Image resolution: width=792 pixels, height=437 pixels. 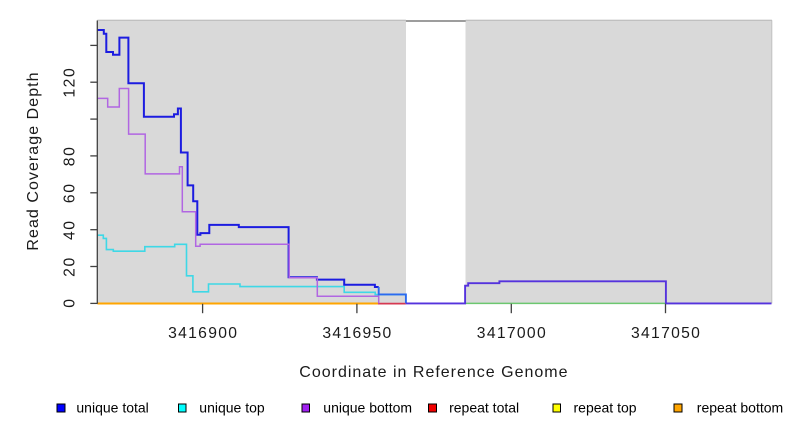 I want to click on svg-text: repeat total, so click(x=484, y=408).